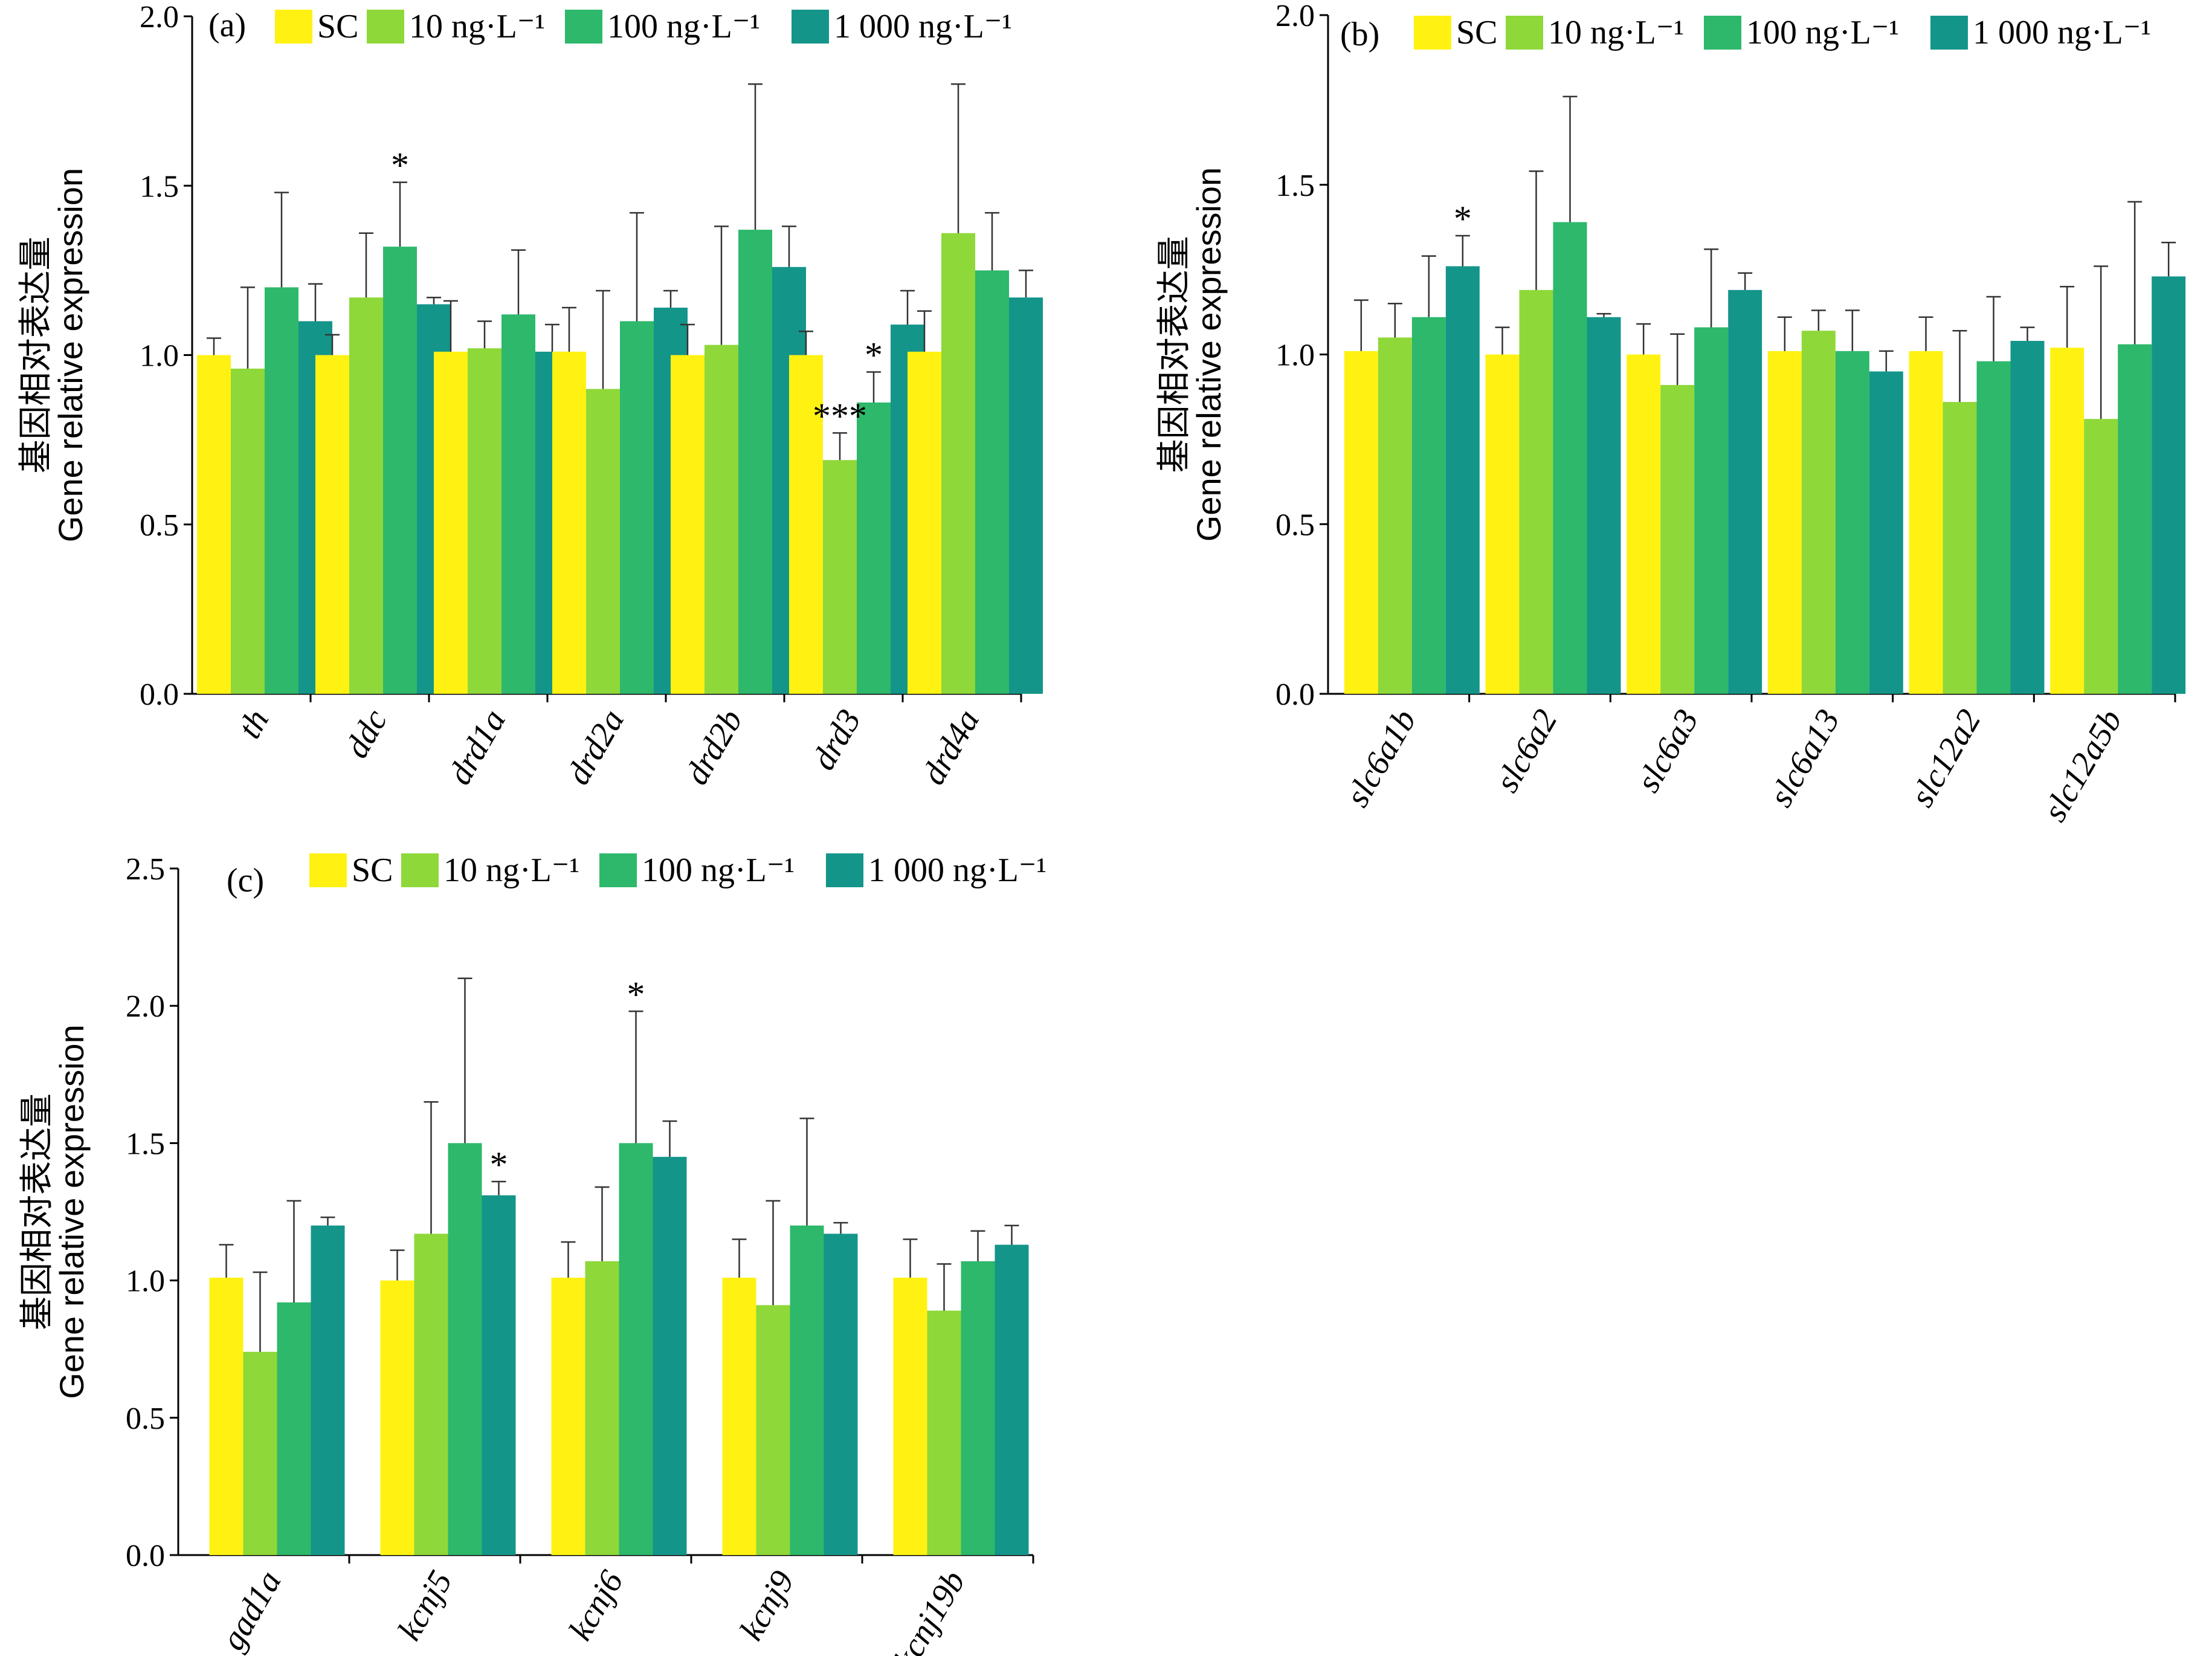  I want to click on category-label: th, so click(253, 724).